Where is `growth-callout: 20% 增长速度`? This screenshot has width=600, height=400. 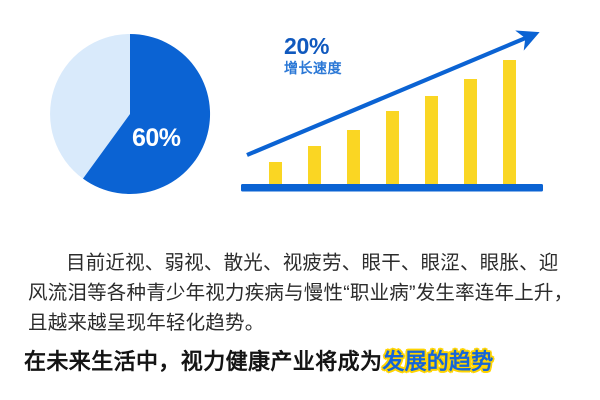 growth-callout: 20% 增长速度 is located at coordinates (349, 55).